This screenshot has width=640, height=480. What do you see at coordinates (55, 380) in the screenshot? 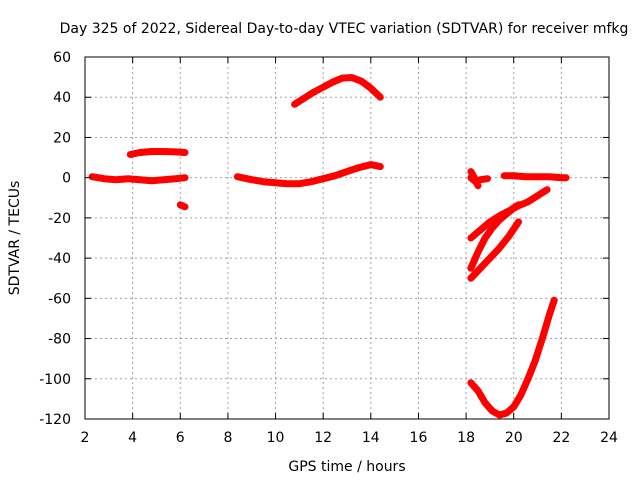
I see `y-tick-label: -100` at bounding box center [55, 380].